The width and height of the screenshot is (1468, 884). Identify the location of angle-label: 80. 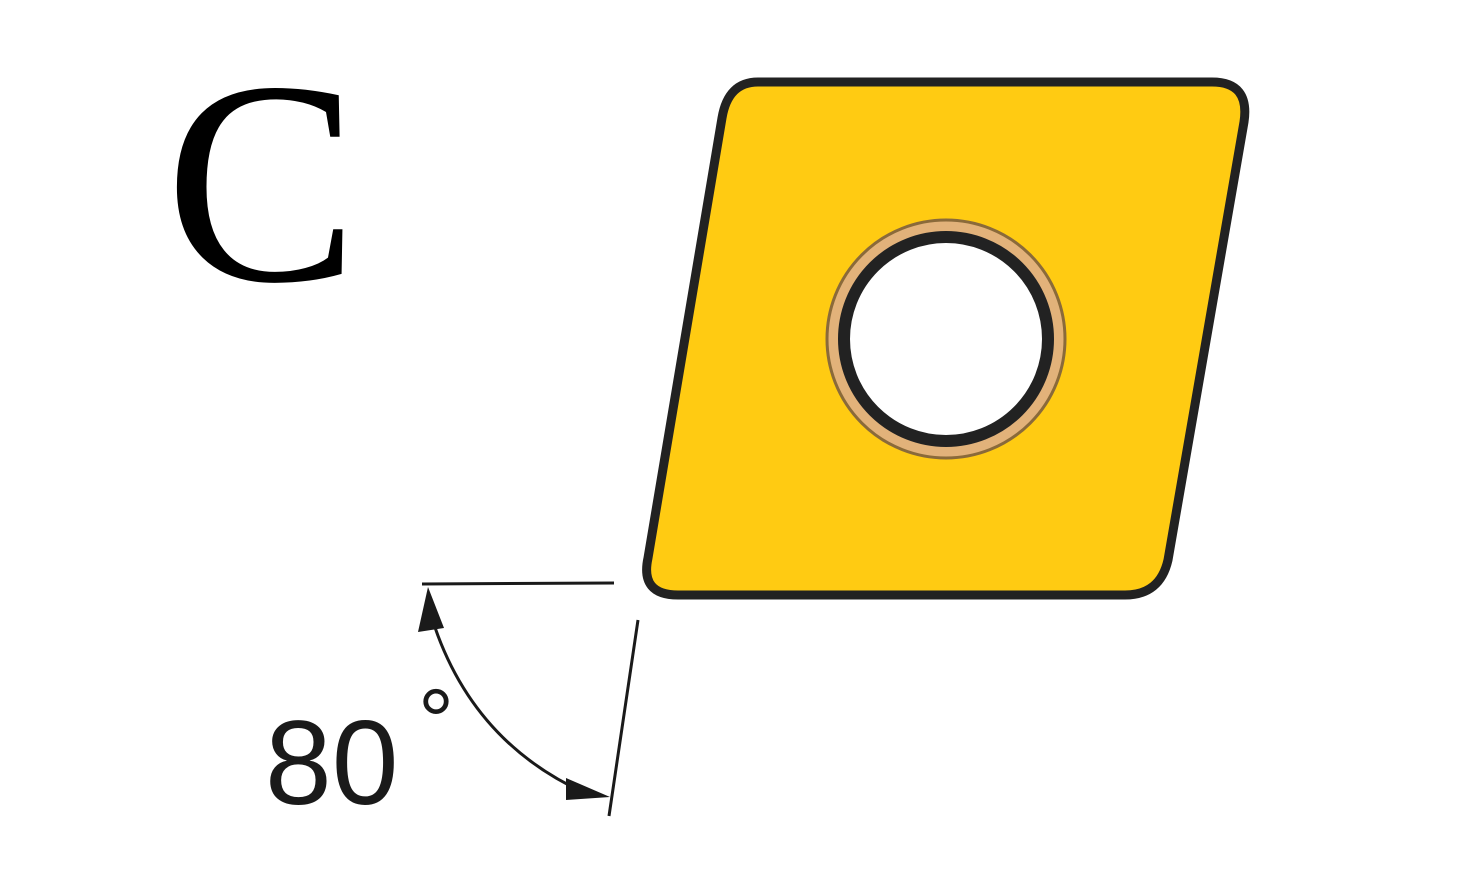
(331, 763).